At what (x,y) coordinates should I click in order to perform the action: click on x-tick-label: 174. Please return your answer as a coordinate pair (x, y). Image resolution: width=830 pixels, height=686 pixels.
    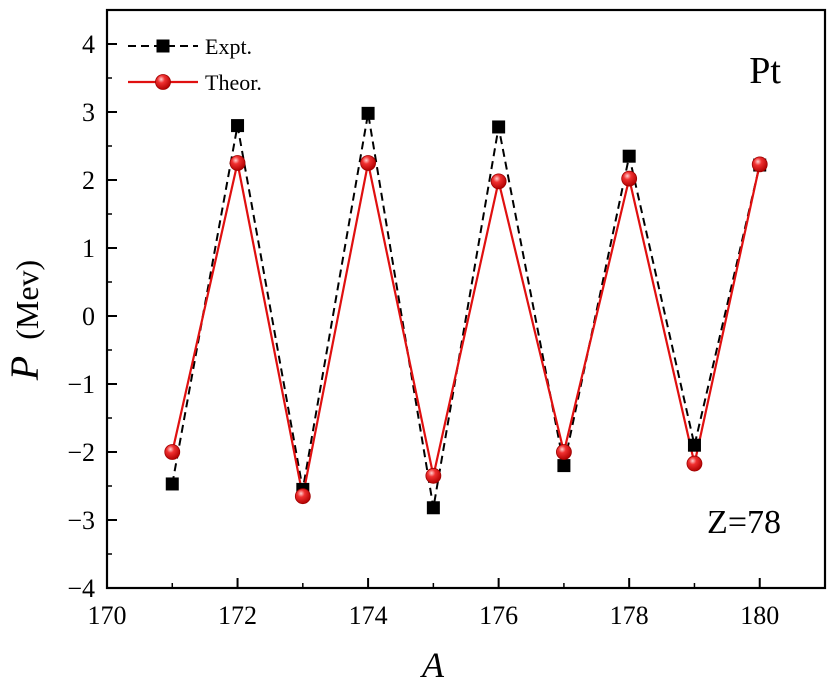
    Looking at the image, I should click on (368, 615).